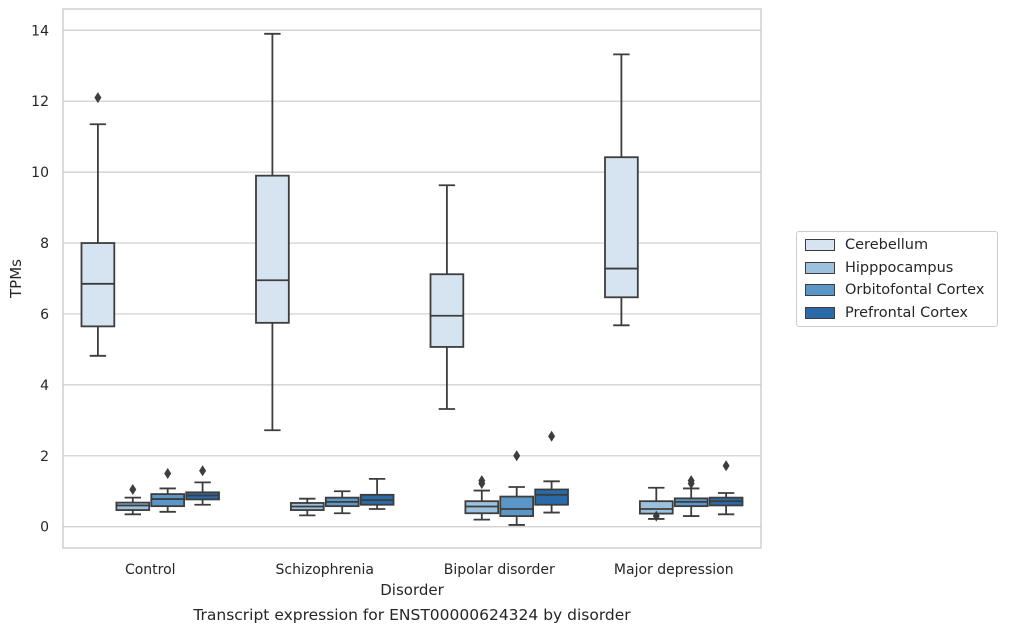  I want to click on y-axis-label: TPMs, so click(16, 279).